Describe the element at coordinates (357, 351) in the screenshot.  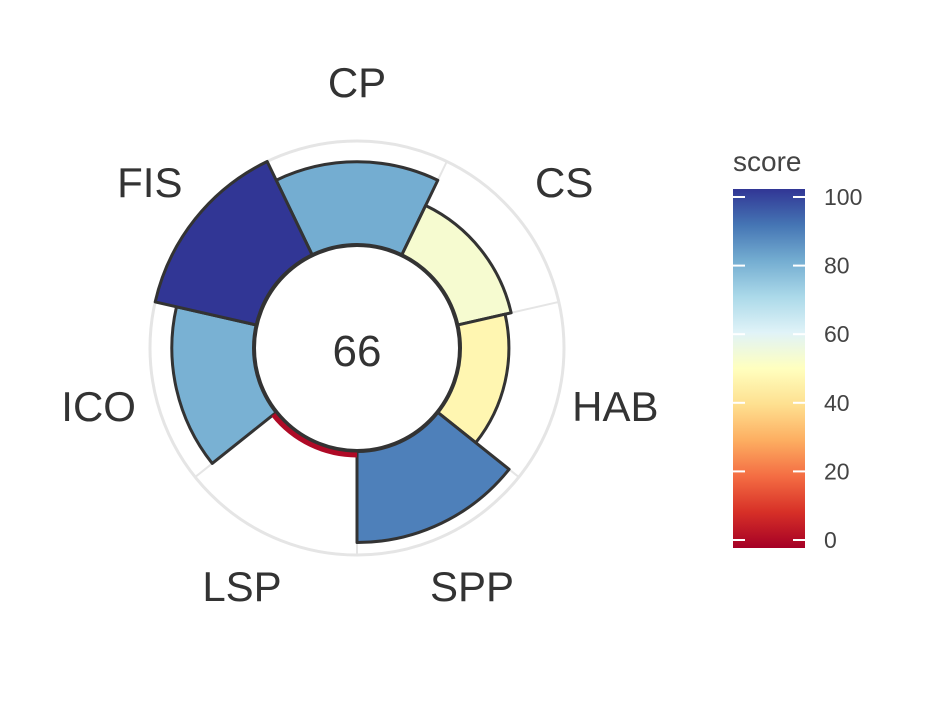
I see `center-score: 66` at that location.